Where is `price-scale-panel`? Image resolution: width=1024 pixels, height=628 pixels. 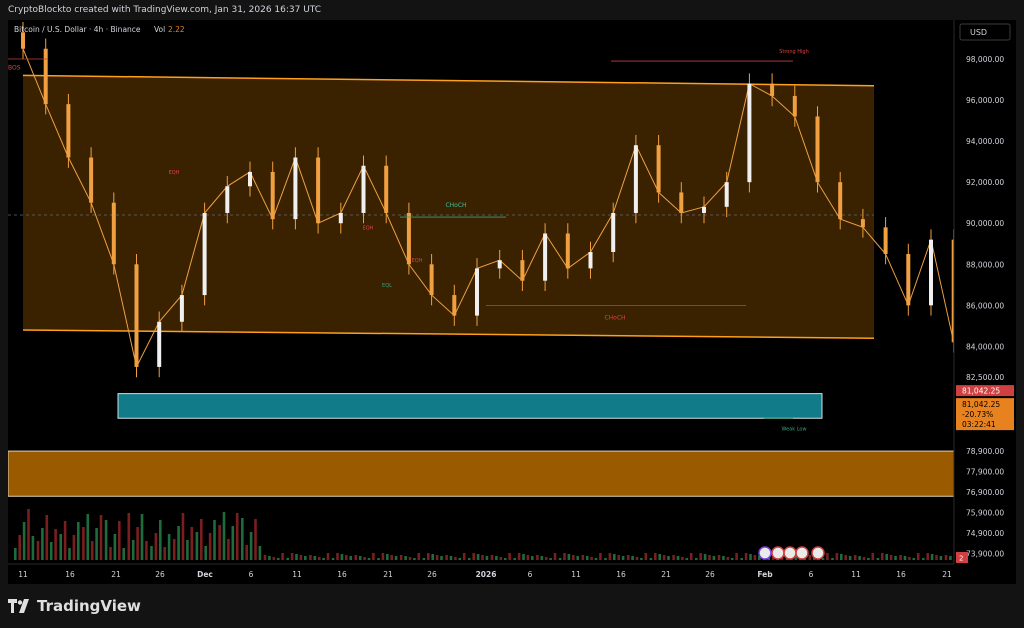
price-scale-panel is located at coordinates (985, 302).